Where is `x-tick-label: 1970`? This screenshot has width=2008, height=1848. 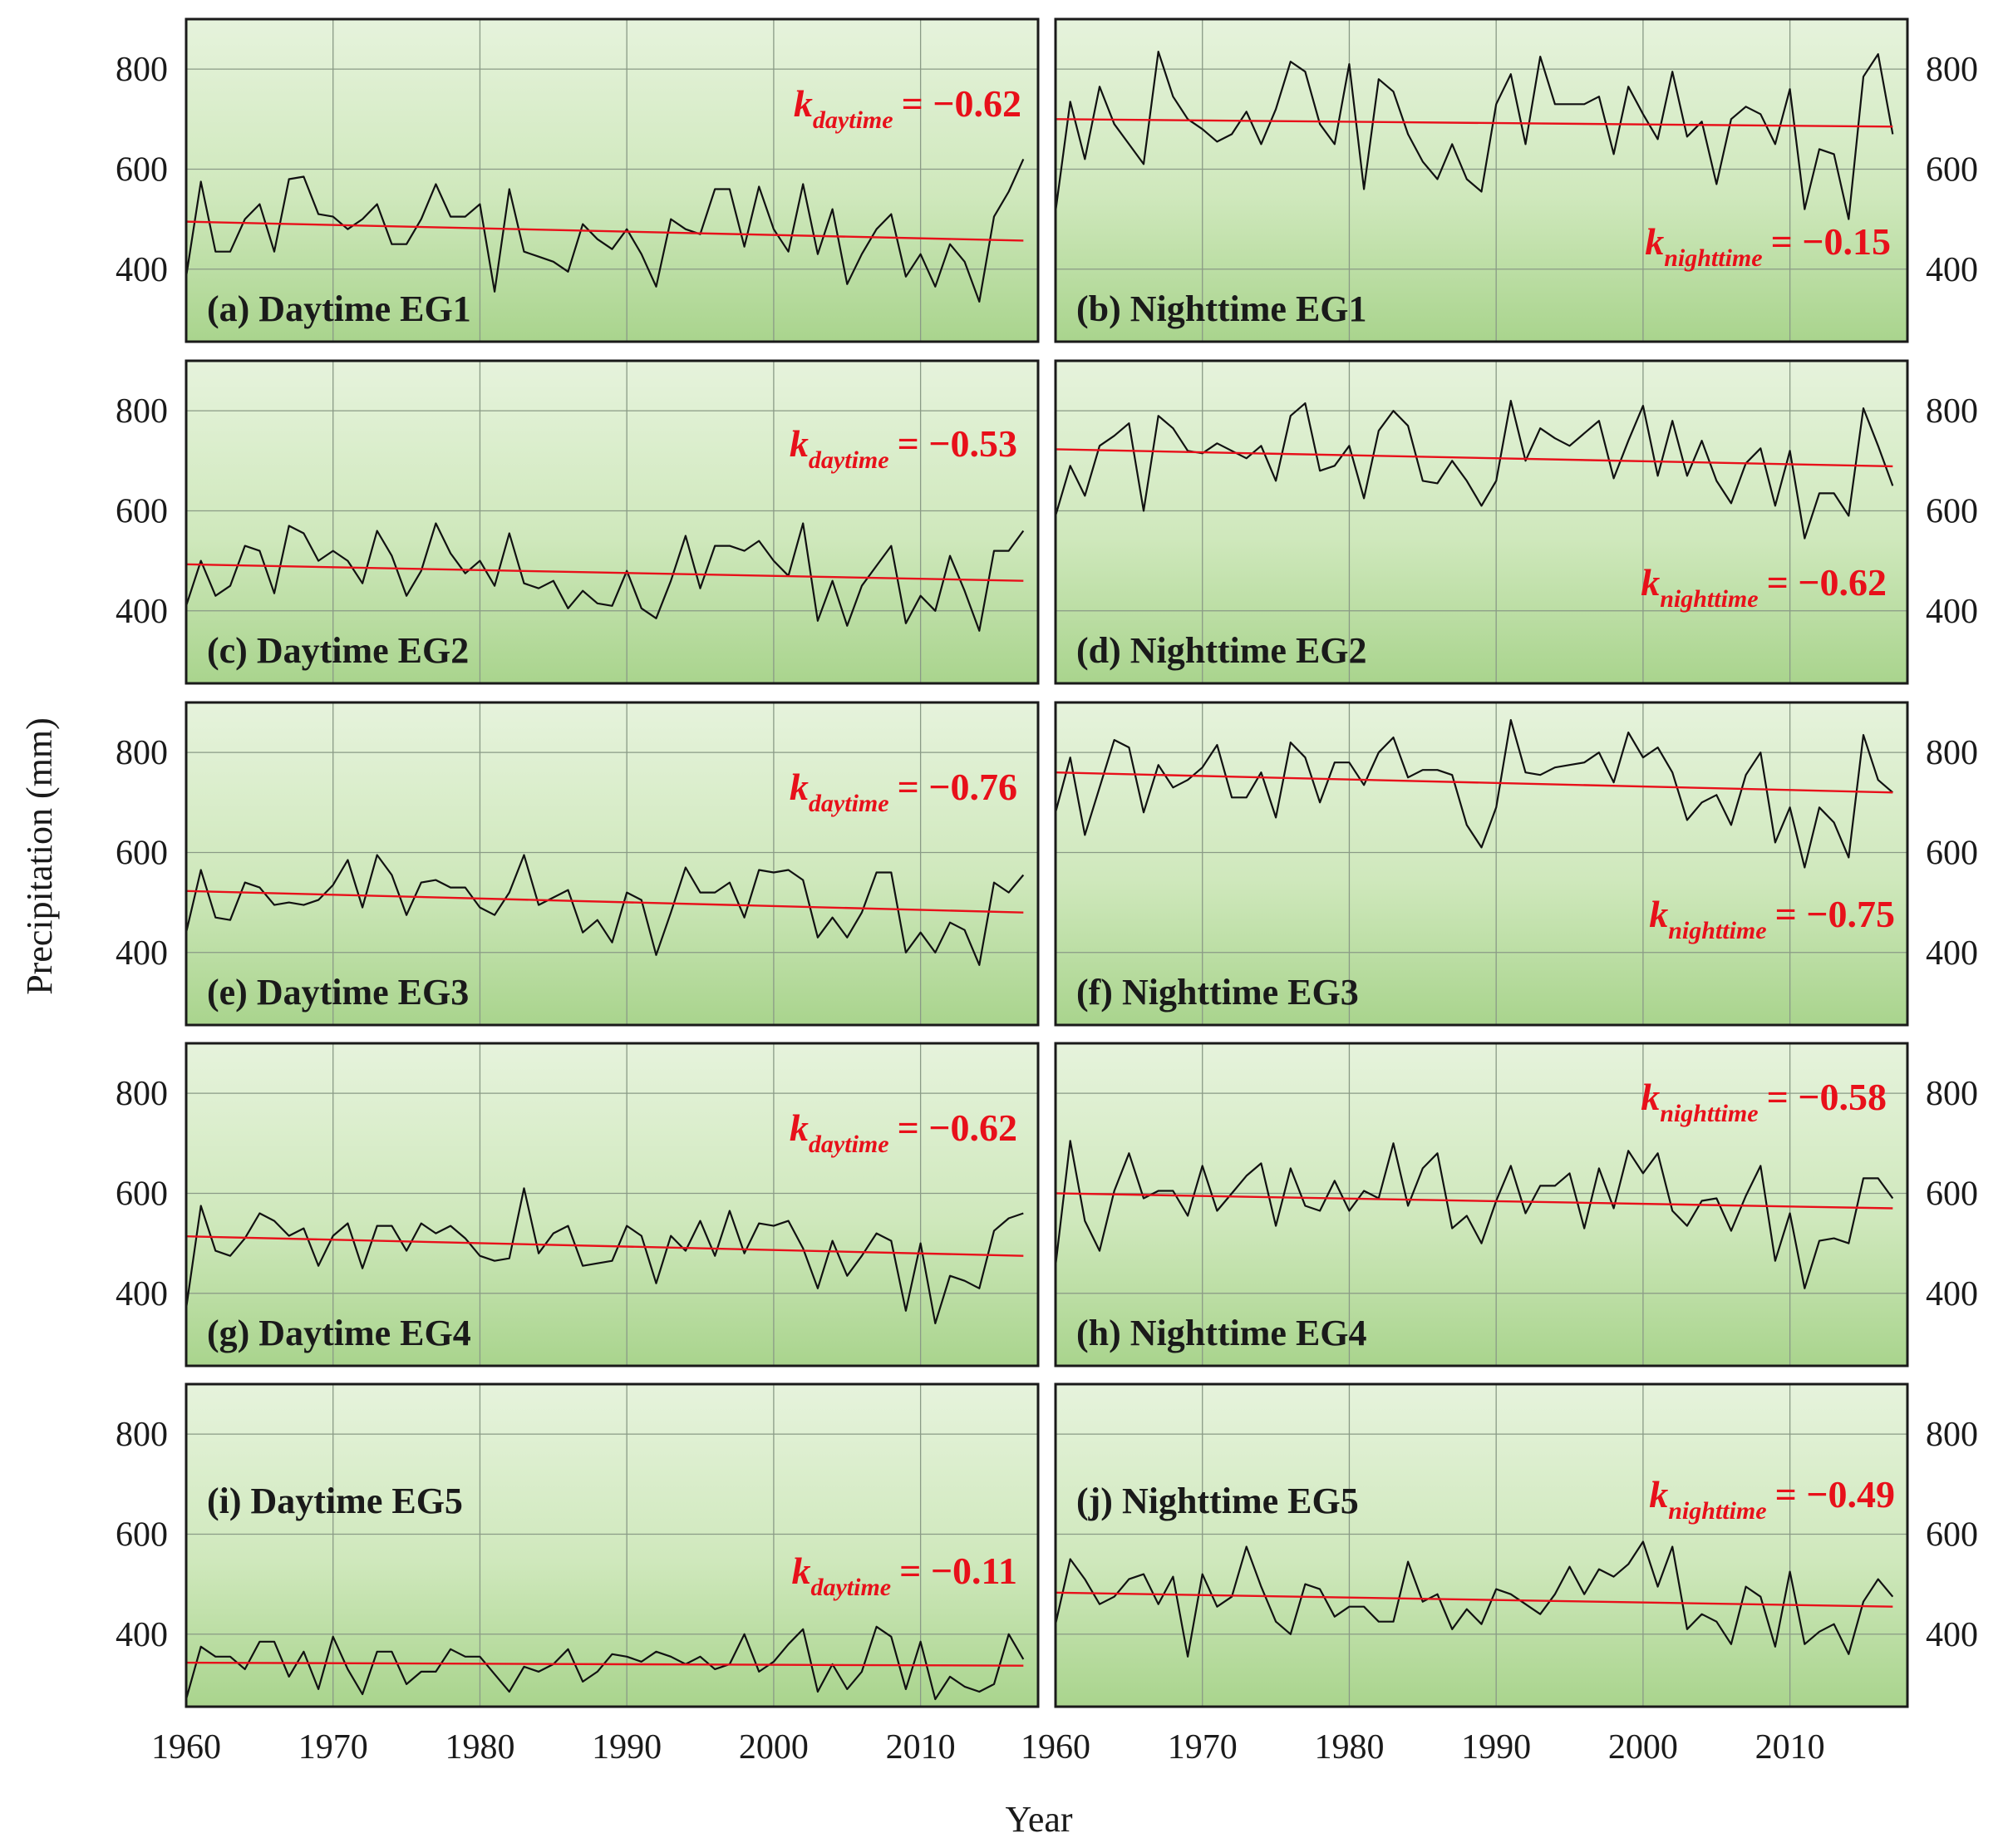 x-tick-label: 1970 is located at coordinates (1203, 1747).